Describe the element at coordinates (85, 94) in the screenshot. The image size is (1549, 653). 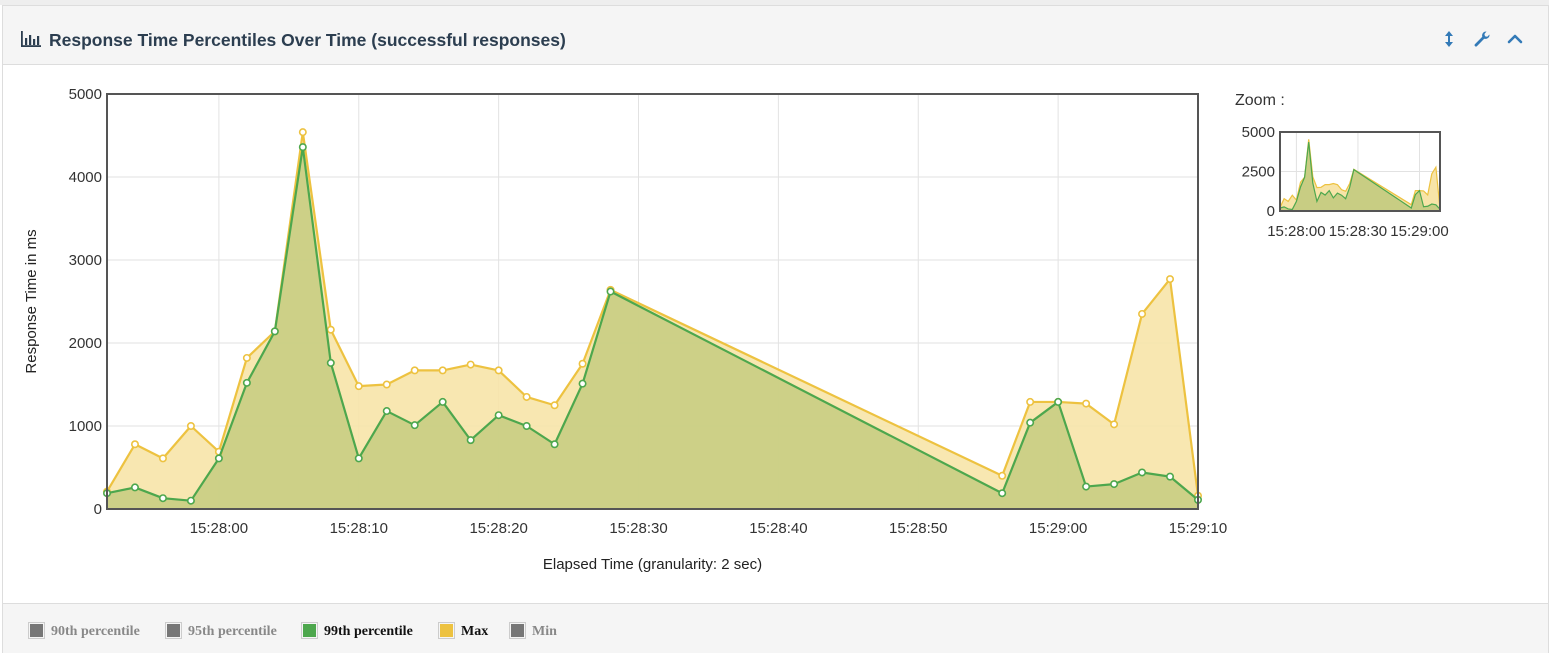
I see `y-tick-label: 5000` at that location.